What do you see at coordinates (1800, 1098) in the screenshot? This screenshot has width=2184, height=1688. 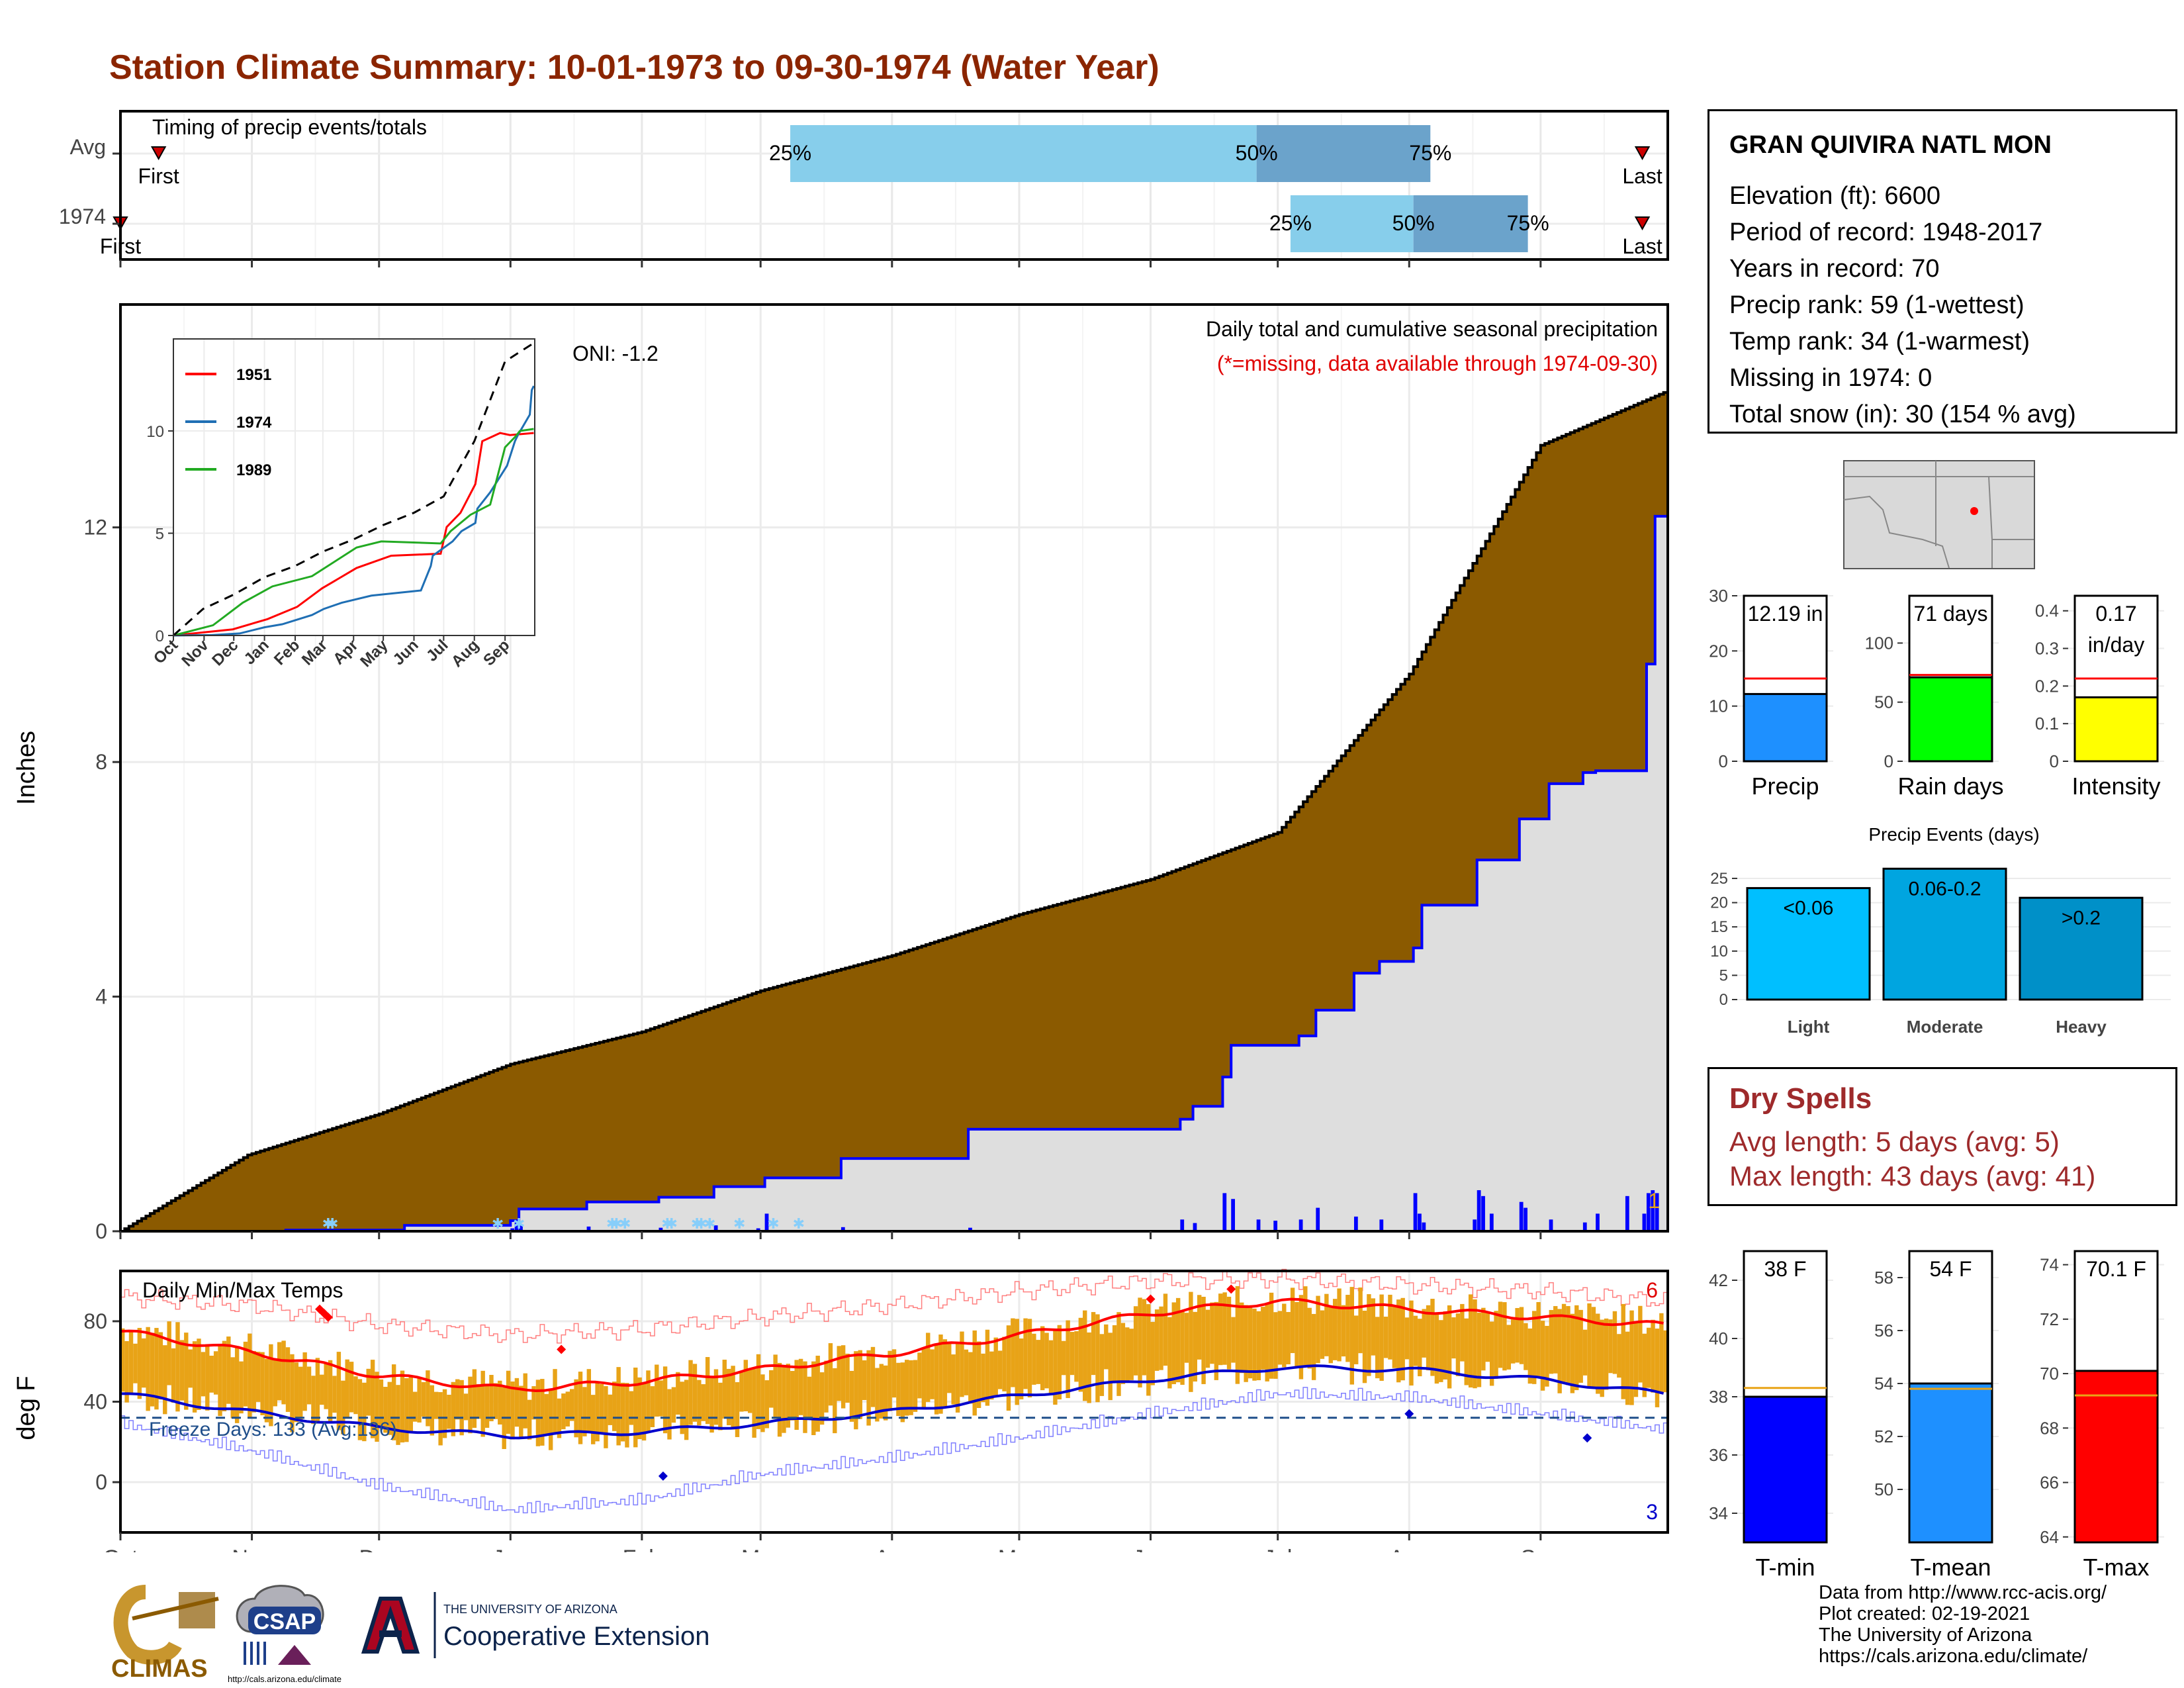 I see `dry-spells-heading: Dry Spells` at bounding box center [1800, 1098].